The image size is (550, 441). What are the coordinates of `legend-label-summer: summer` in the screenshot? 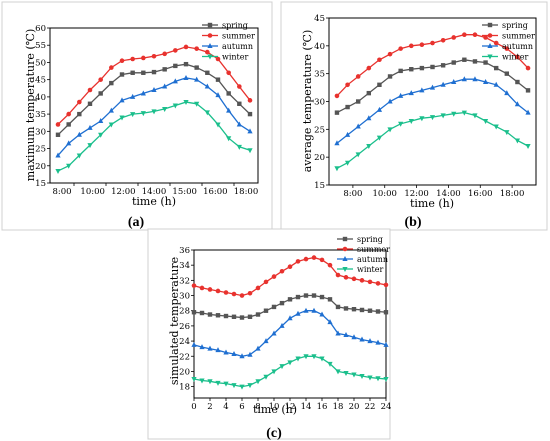 It's located at (518, 36).